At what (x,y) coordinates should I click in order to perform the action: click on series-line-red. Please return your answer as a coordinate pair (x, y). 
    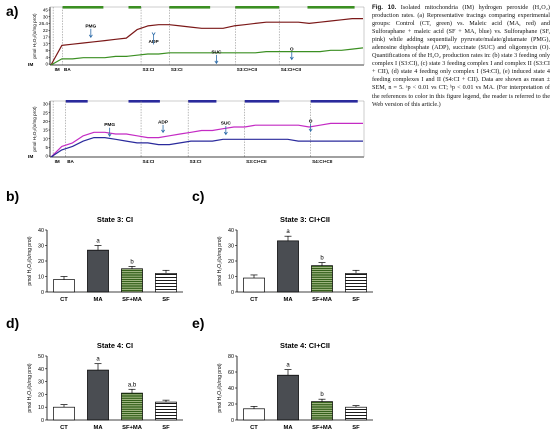
    Looking at the image, I should click on (206, 42).